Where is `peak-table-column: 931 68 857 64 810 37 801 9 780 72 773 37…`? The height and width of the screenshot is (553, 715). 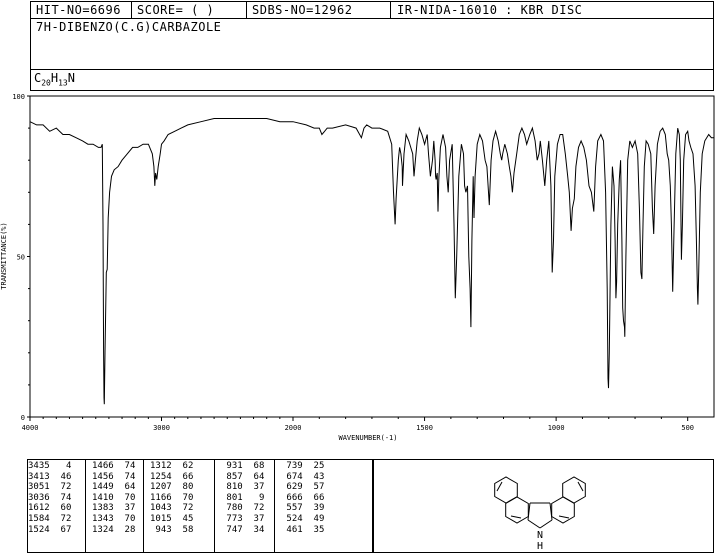 peak-table-column: 931 68 857 64 810 37 801 9 780 72 773 37… is located at coordinates (242, 498).